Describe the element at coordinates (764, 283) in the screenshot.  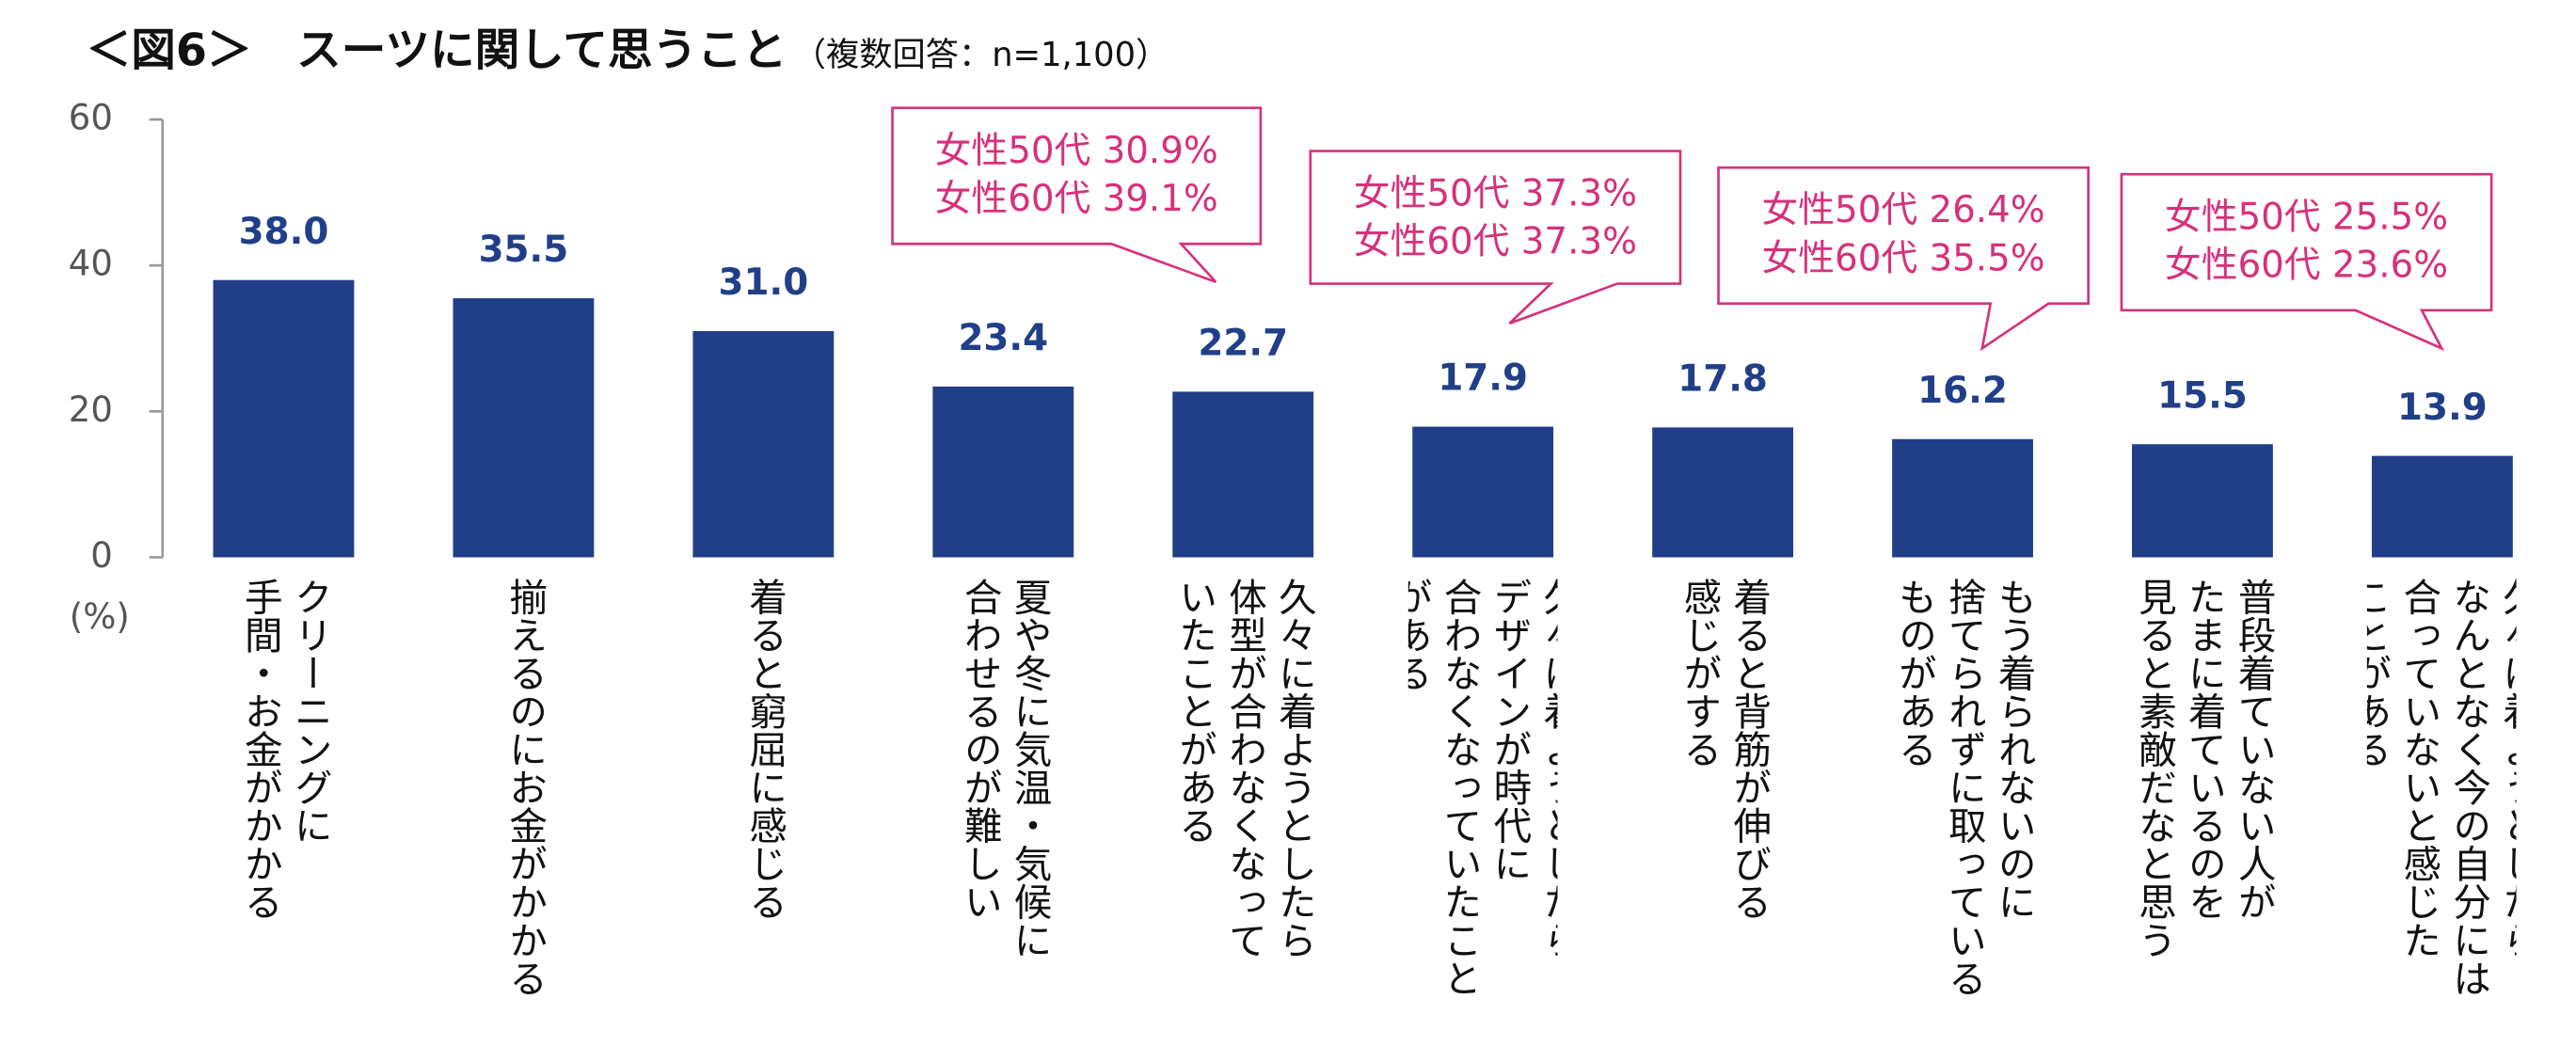
I see `value-label: 31.0` at that location.